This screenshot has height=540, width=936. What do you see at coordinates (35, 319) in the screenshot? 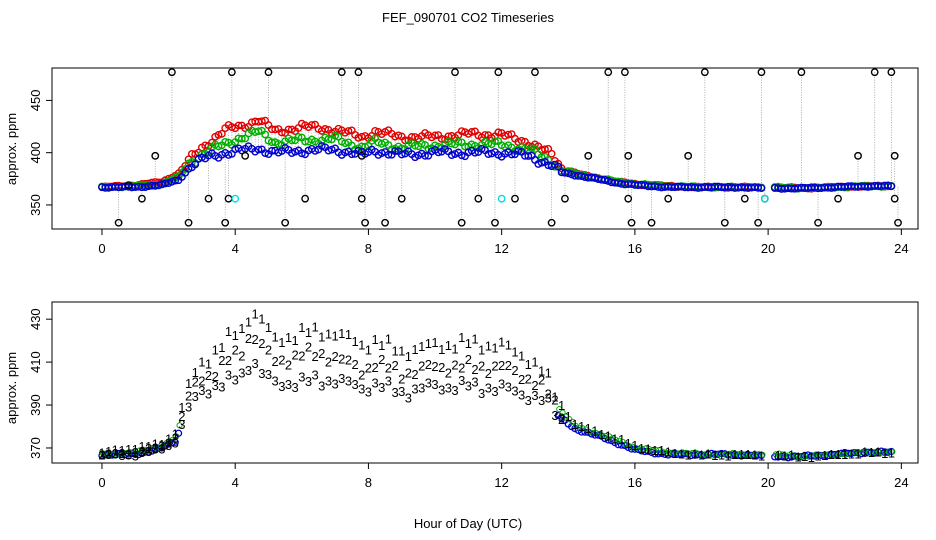
I see `bottom-y-tick-label: 430` at bounding box center [35, 319].